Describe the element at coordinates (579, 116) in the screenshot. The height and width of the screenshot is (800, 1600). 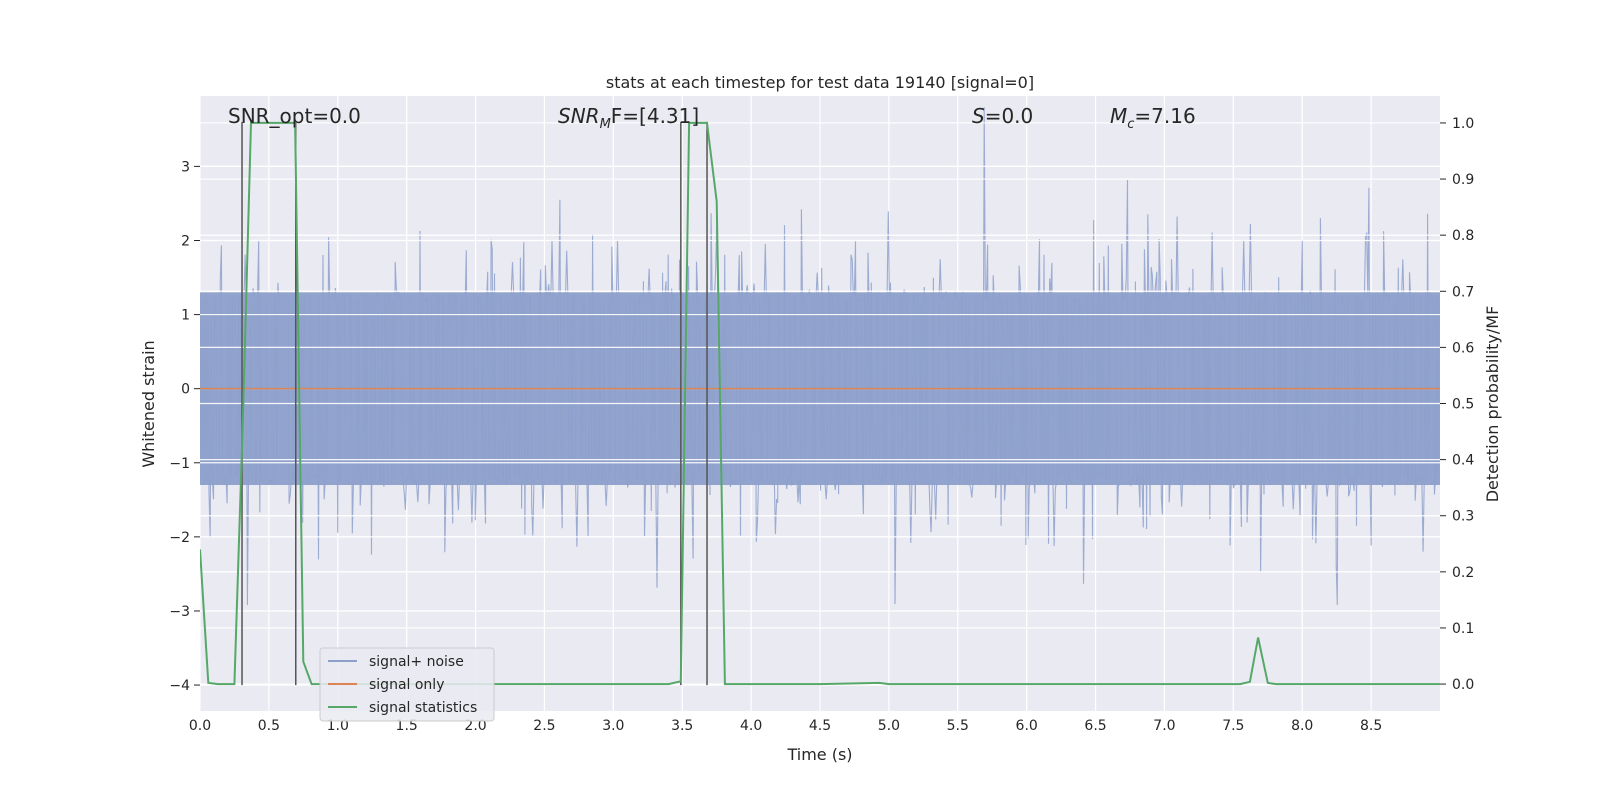
I see `annotation-snr-mf-main: SNR` at that location.